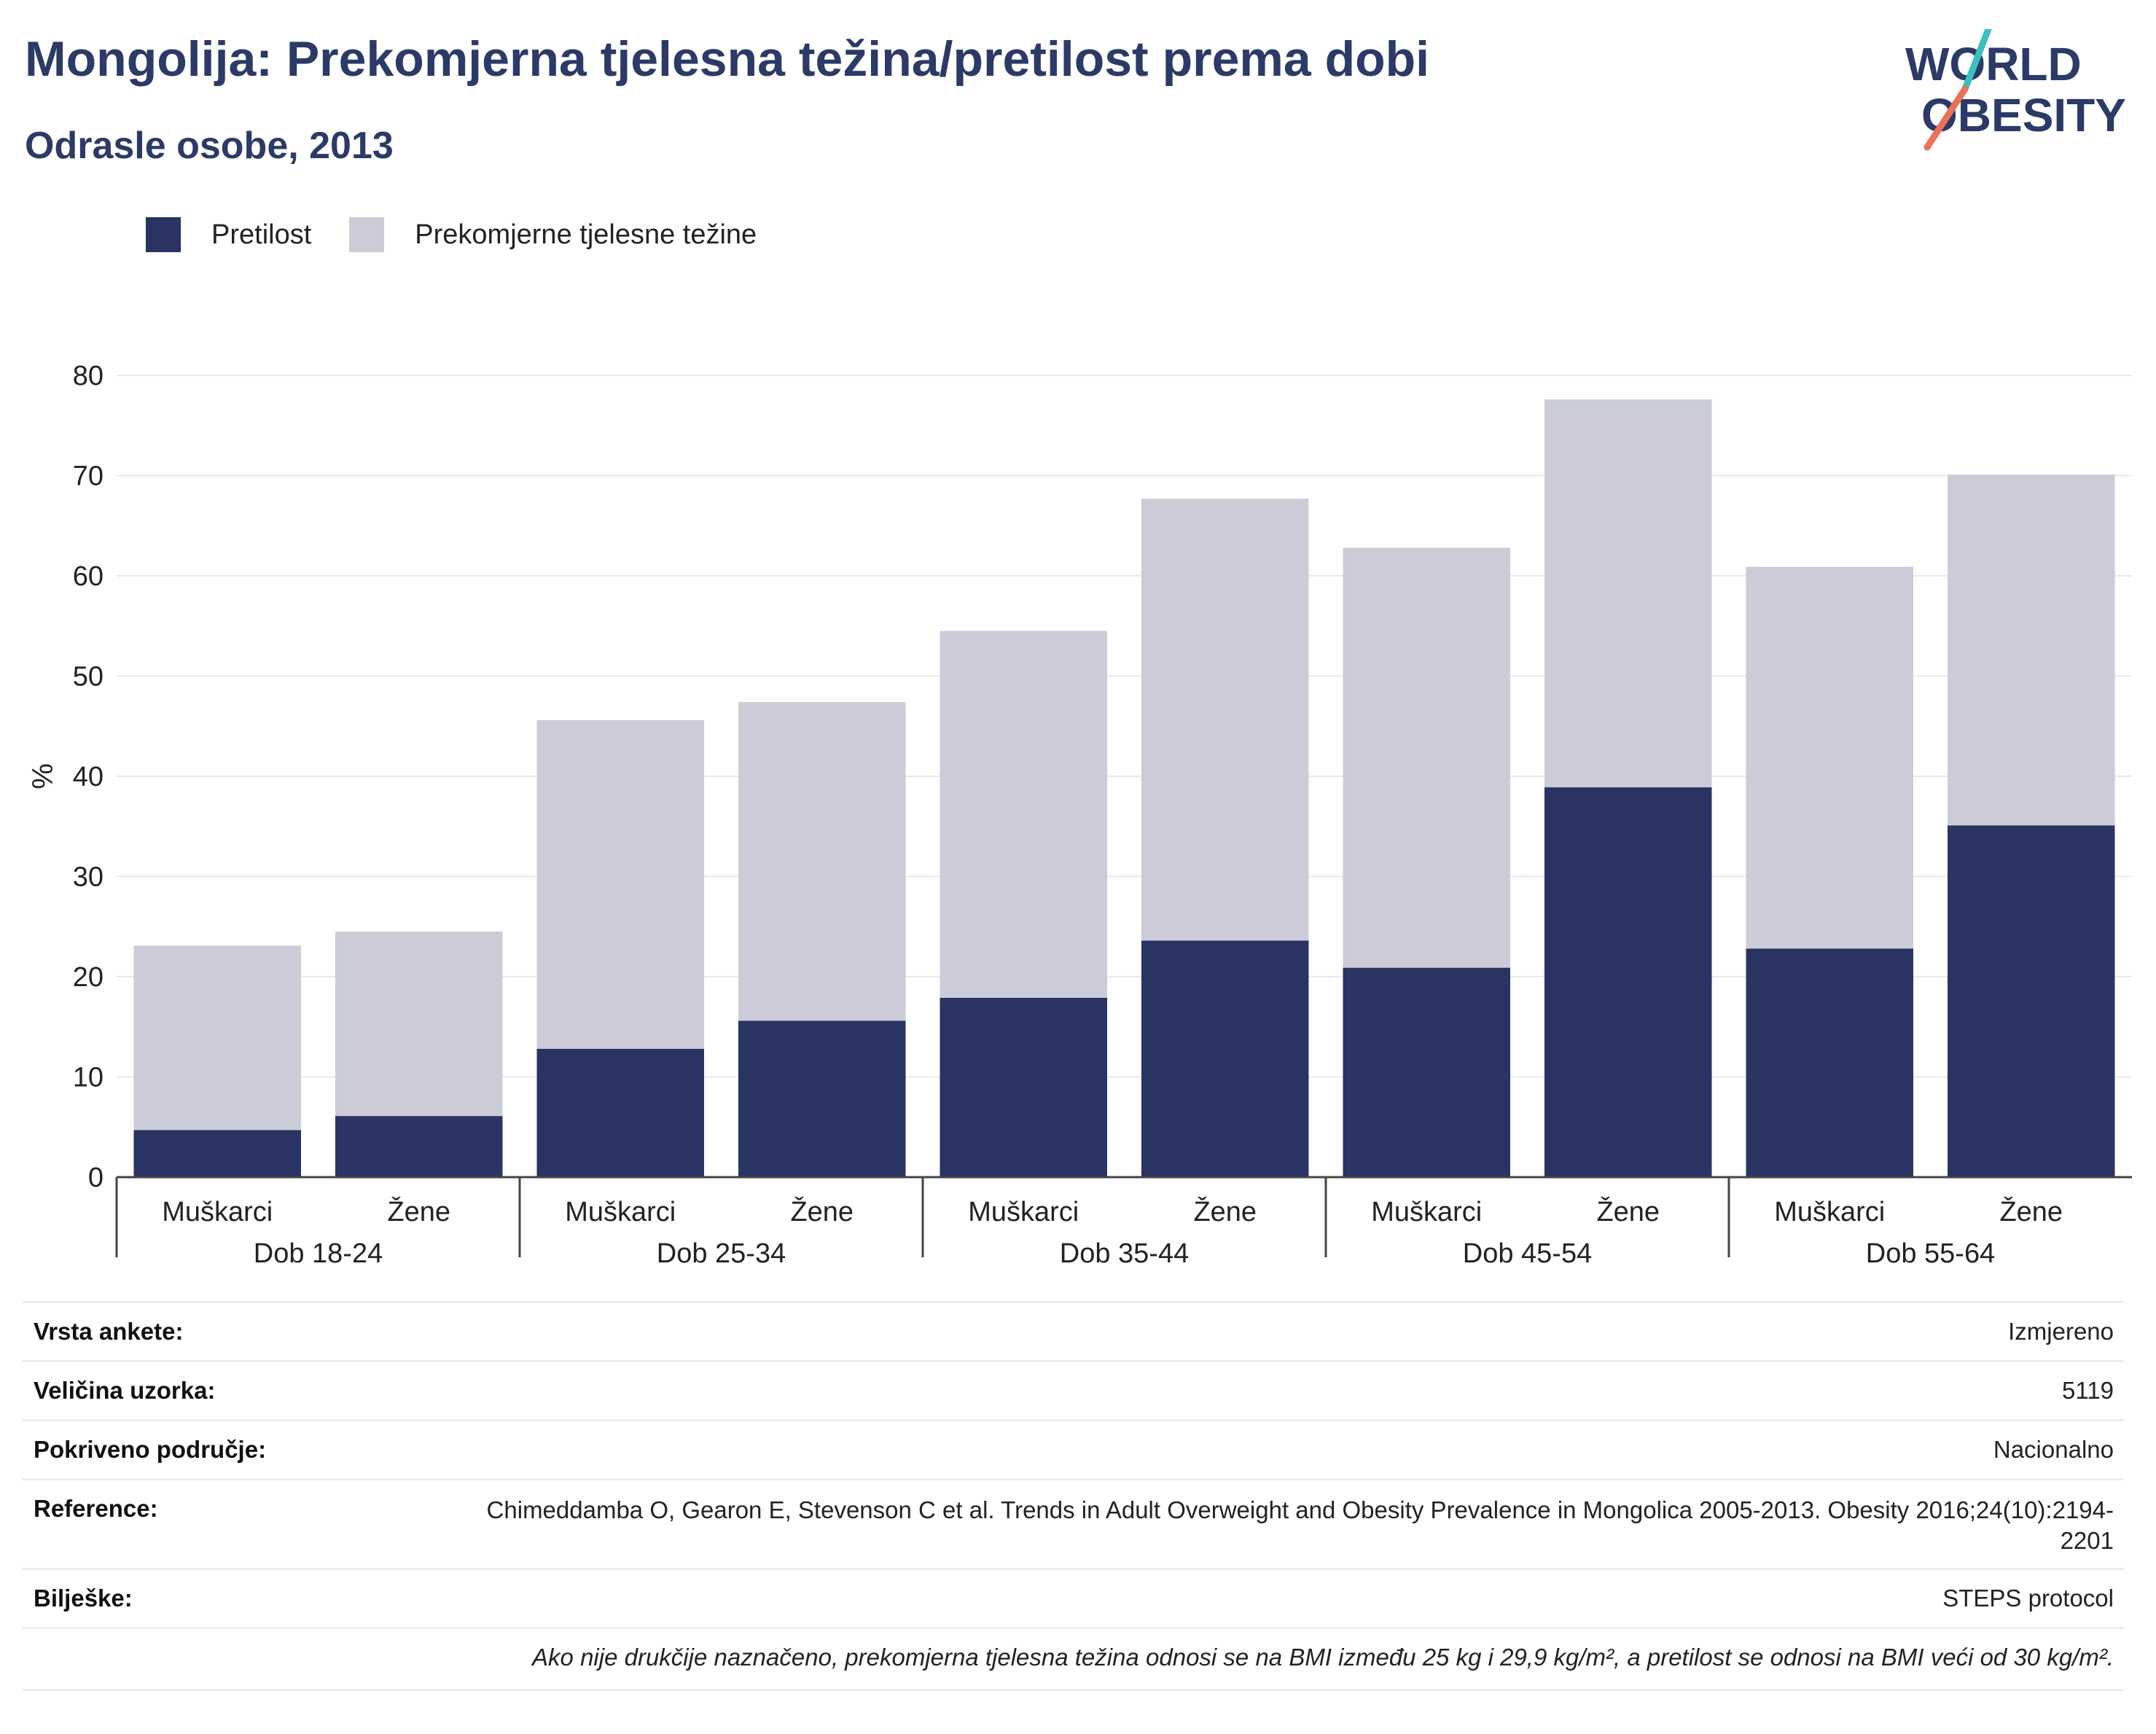  I want to click on info-key: Veličina uzorka:, so click(125, 1390).